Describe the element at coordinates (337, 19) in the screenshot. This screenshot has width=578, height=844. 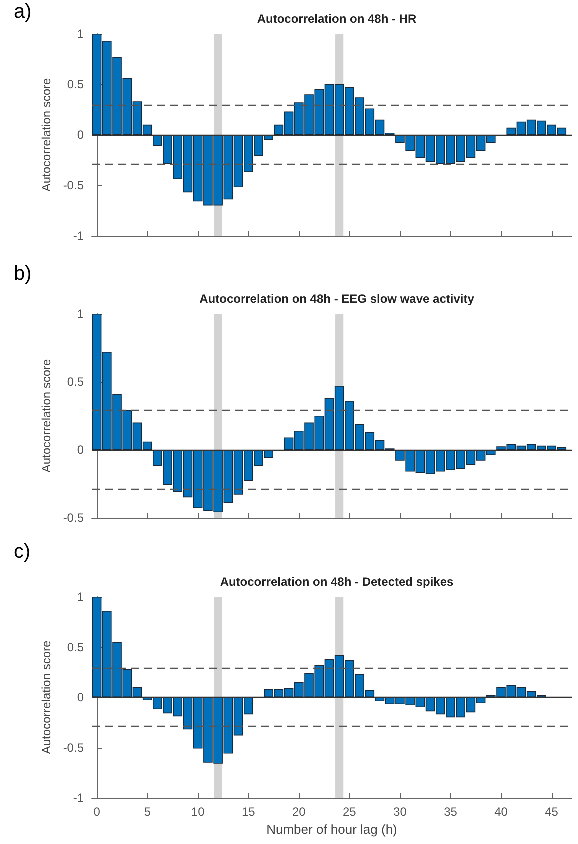
I see `chart-title: Autocorrelation on 48h - HR` at that location.